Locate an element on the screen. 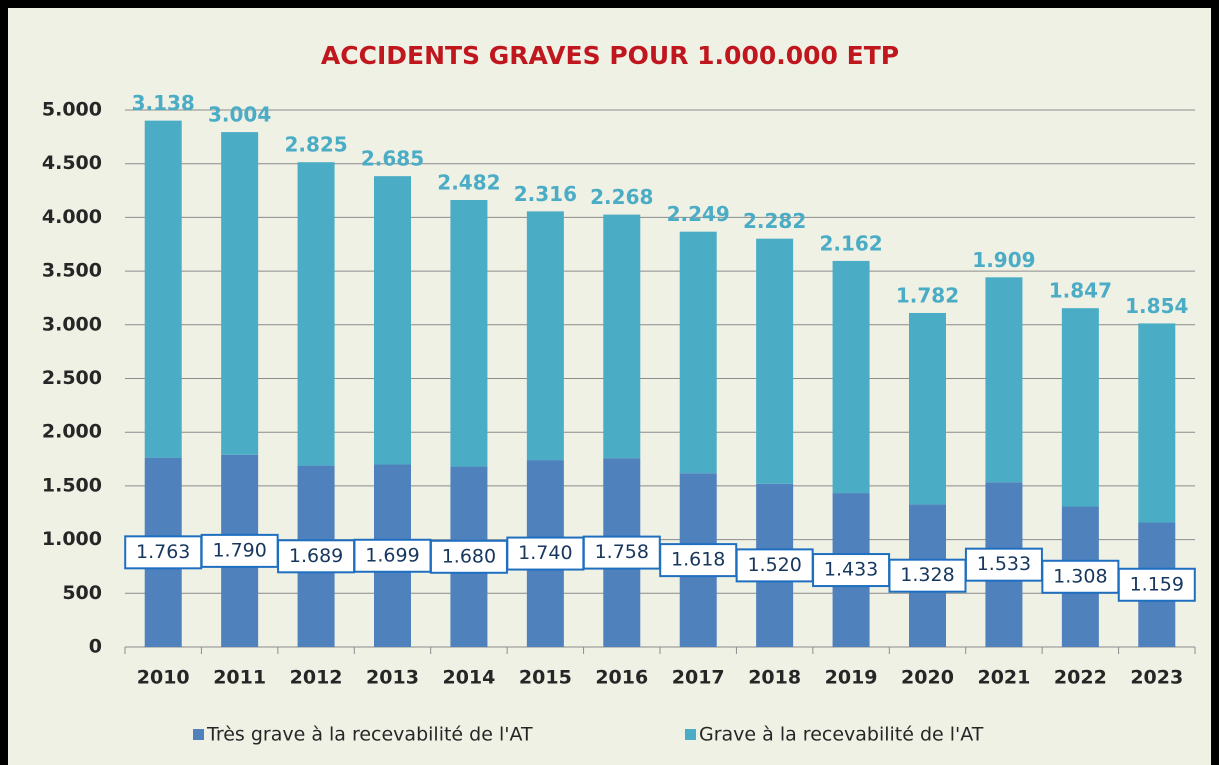 The height and width of the screenshot is (765, 1219). y-tick-label: 500 is located at coordinates (82, 593).